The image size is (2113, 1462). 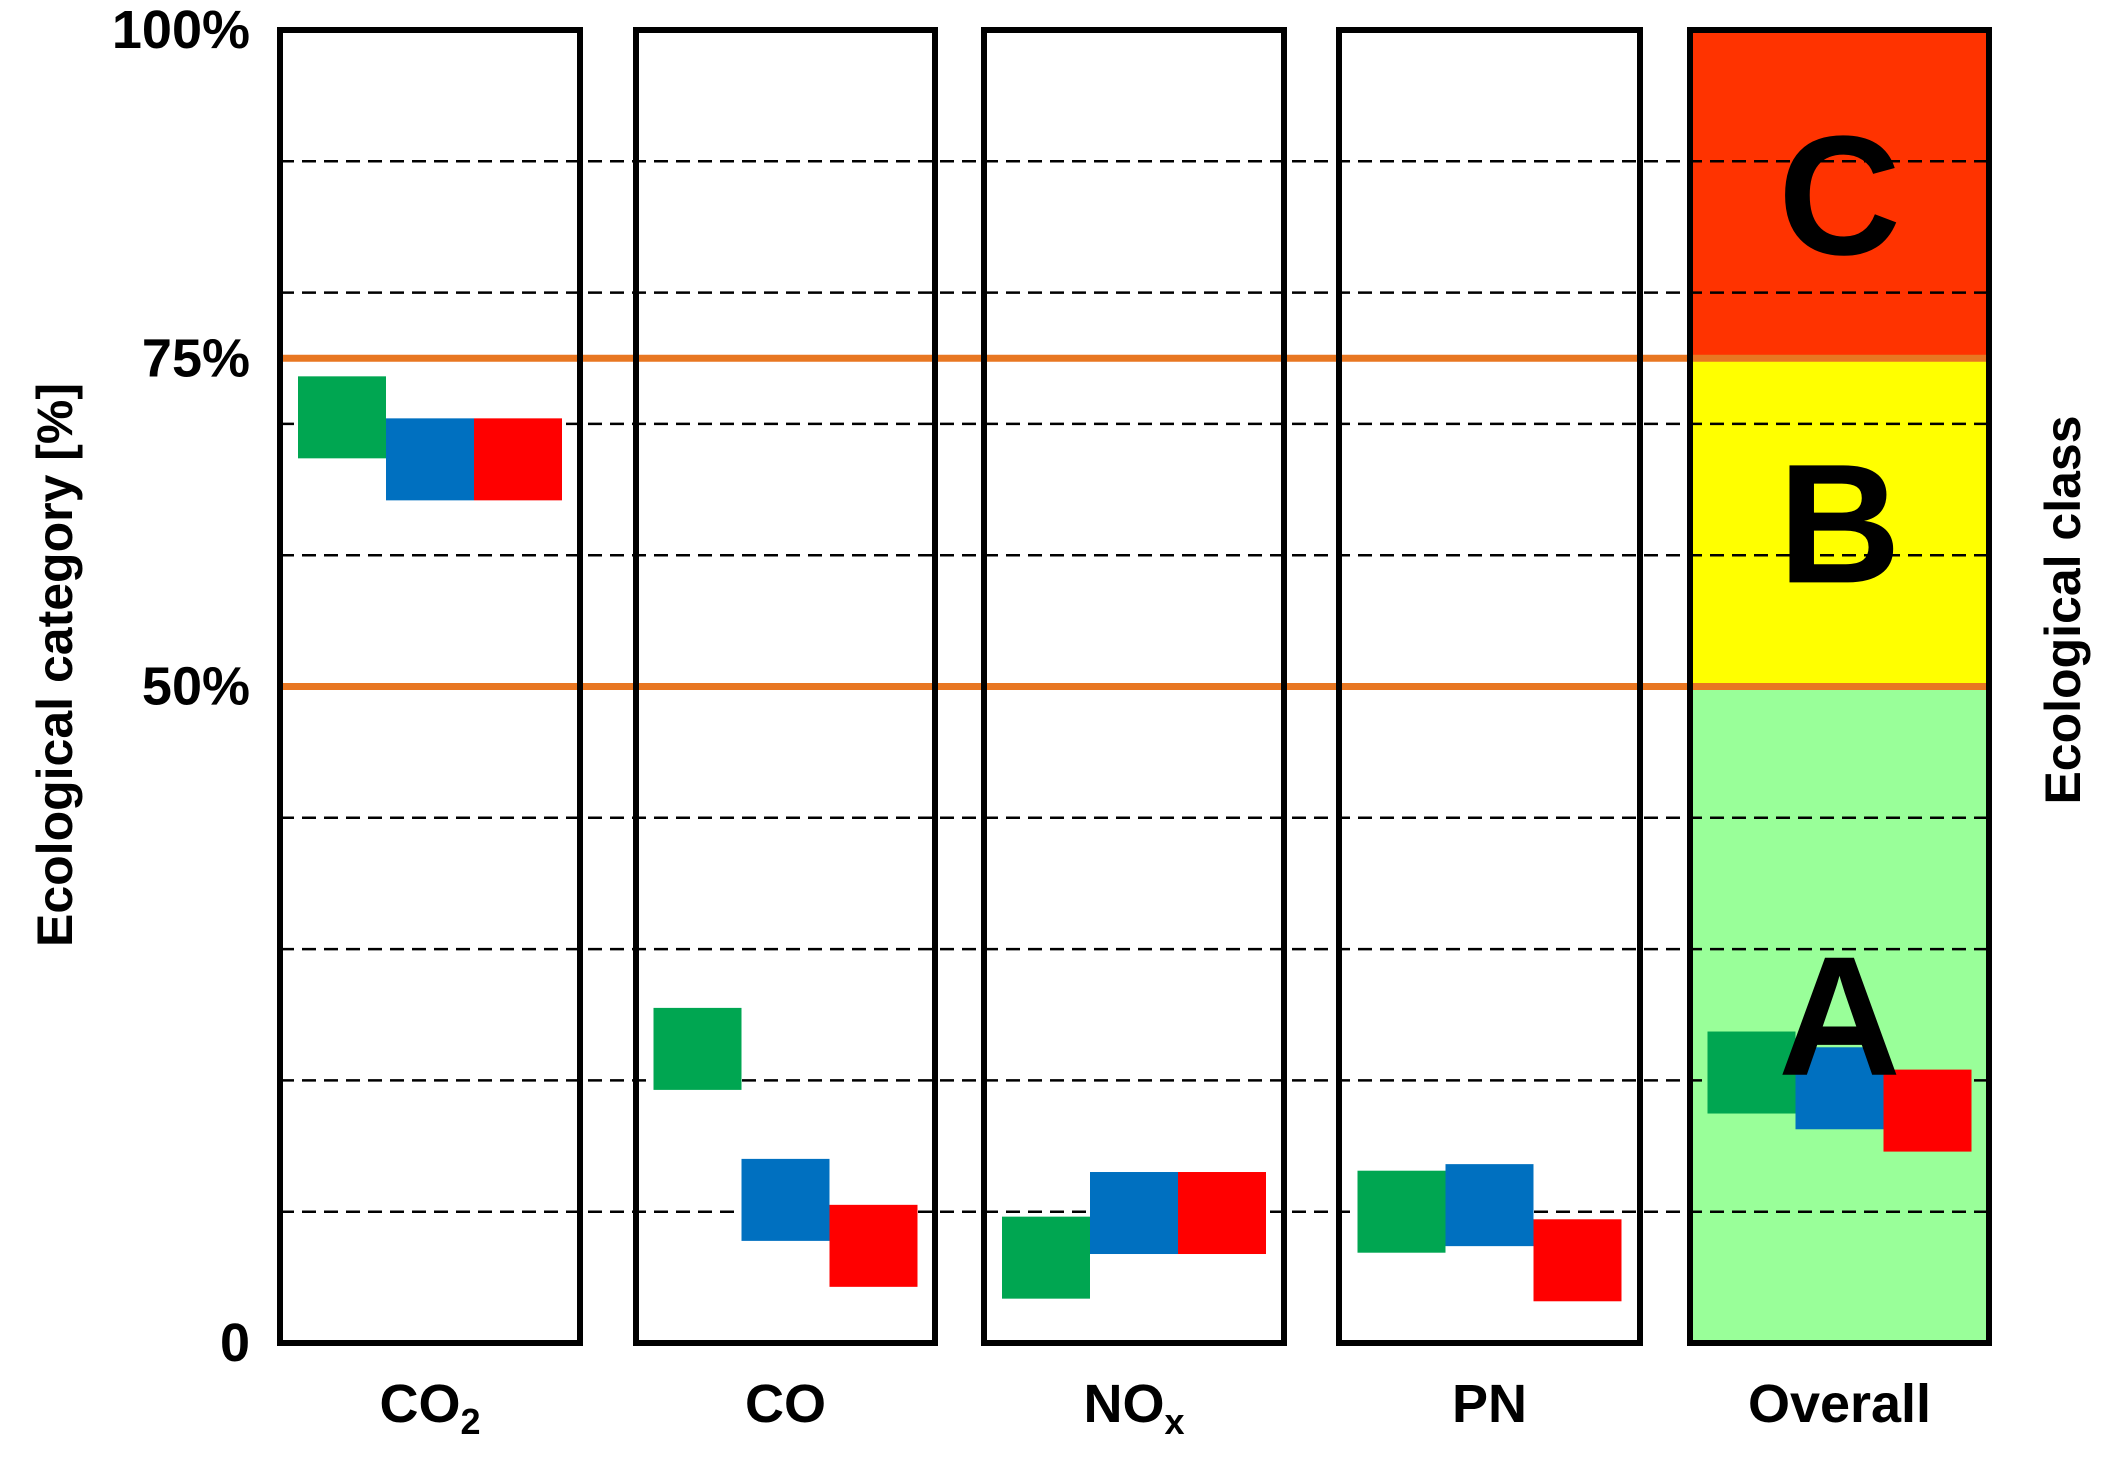 I want to click on marker-cat3-series1, so click(x=1046, y=1257).